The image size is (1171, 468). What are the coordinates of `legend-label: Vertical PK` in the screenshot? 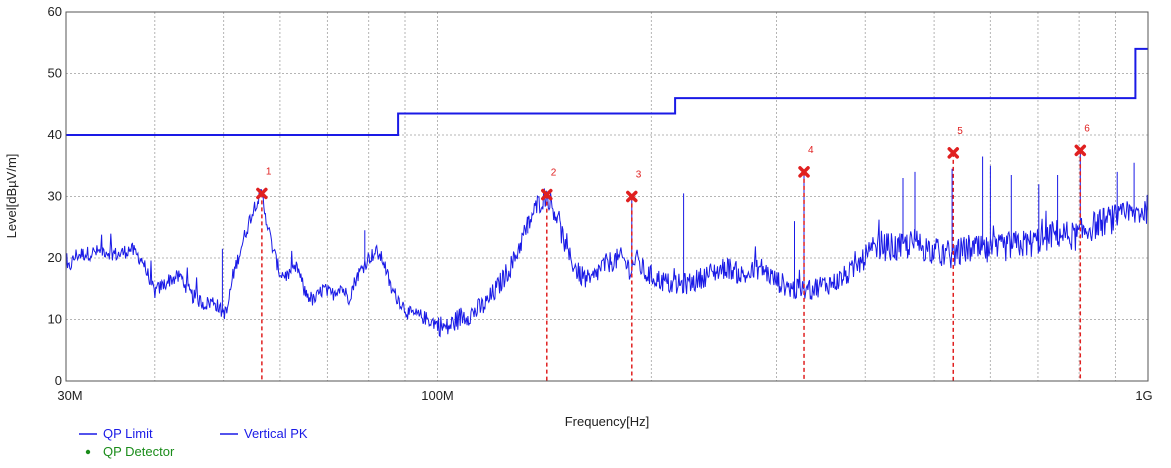 It's located at (276, 433).